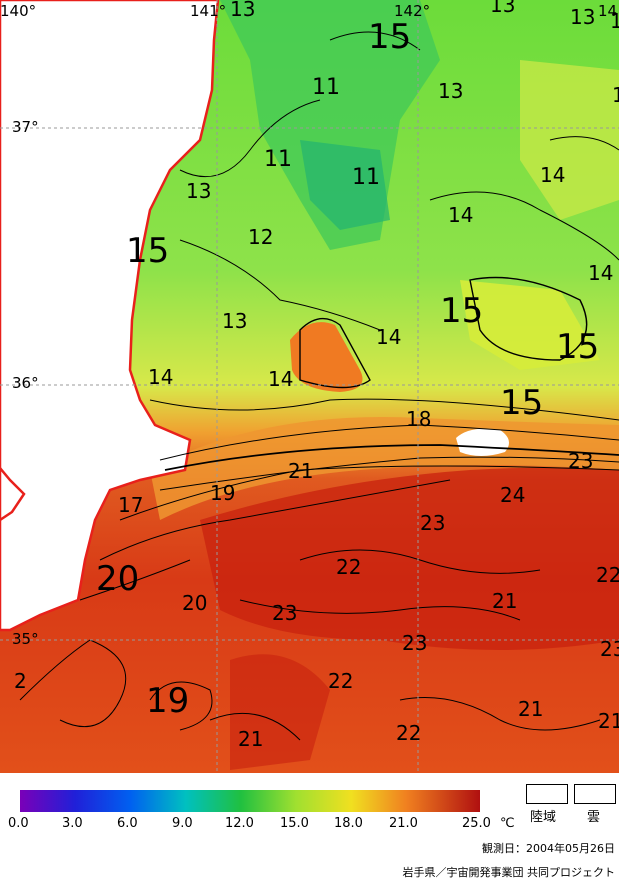  Describe the element at coordinates (72, 823) in the screenshot. I see `scale-tick: 3.0` at that location.